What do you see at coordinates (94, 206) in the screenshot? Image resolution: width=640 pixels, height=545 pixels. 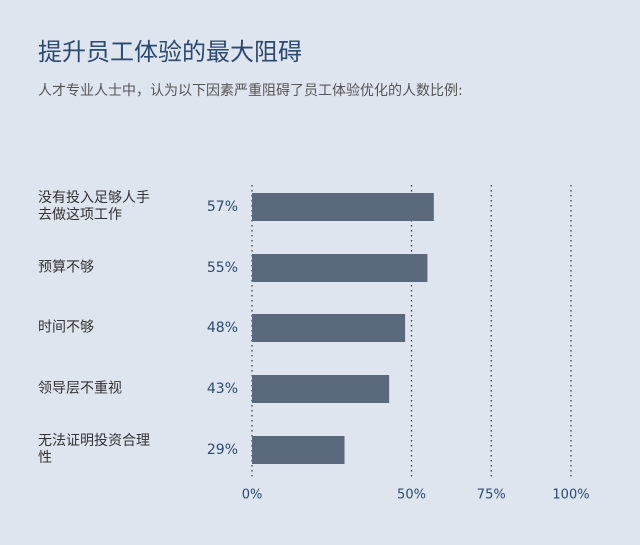 I see `y-tick-label: 没有投入足够人手去做这项工作` at bounding box center [94, 206].